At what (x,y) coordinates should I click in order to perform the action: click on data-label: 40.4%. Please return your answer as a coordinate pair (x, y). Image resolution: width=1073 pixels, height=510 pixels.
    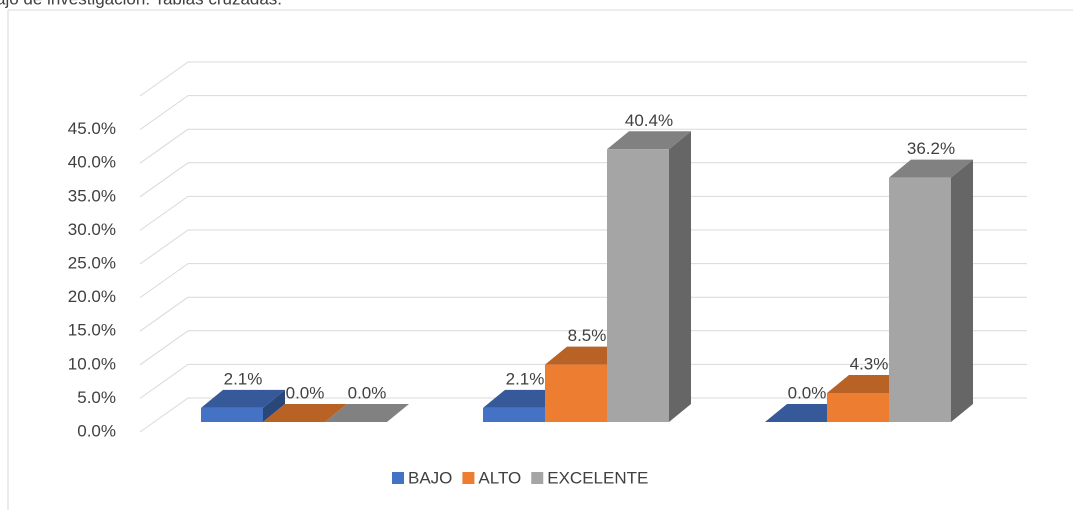
    Looking at the image, I should click on (649, 120).